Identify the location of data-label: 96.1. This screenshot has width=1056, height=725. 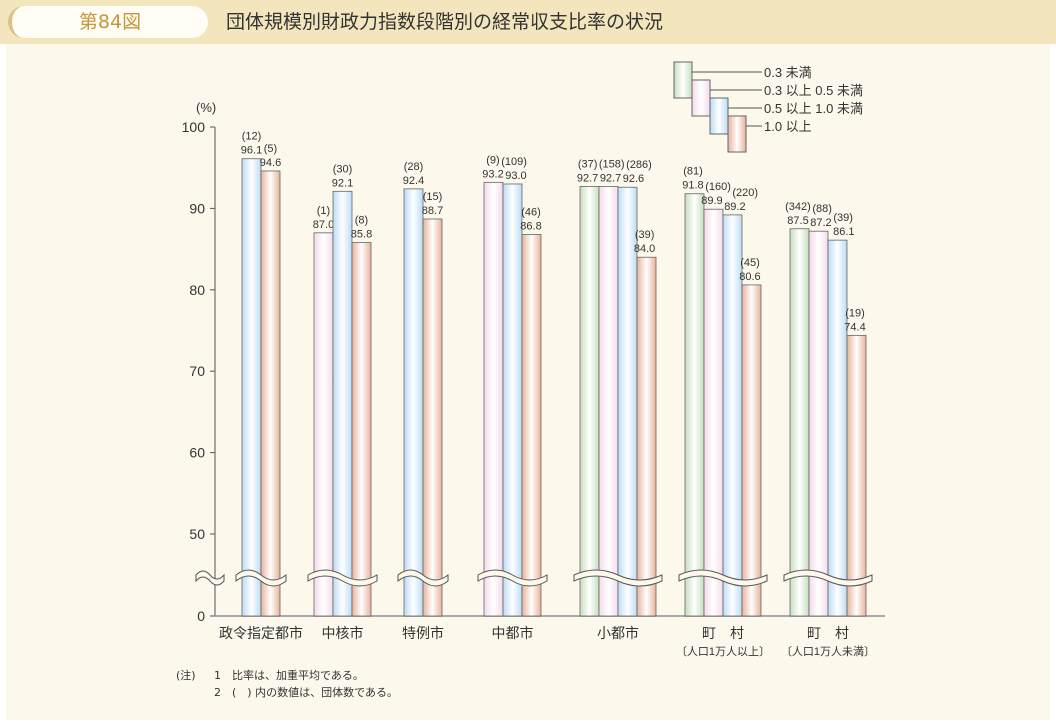
(251, 151).